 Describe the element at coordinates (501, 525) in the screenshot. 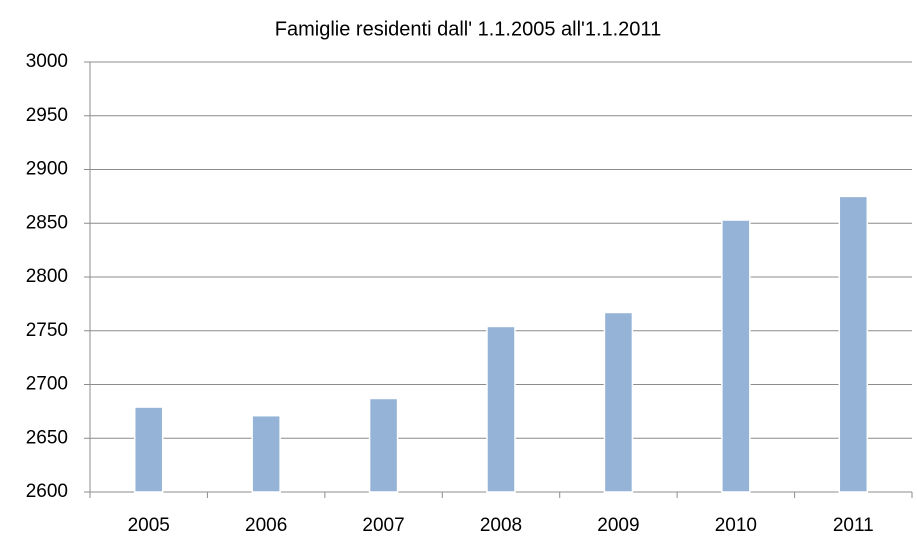

I see `x-tick-label: 2008` at that location.